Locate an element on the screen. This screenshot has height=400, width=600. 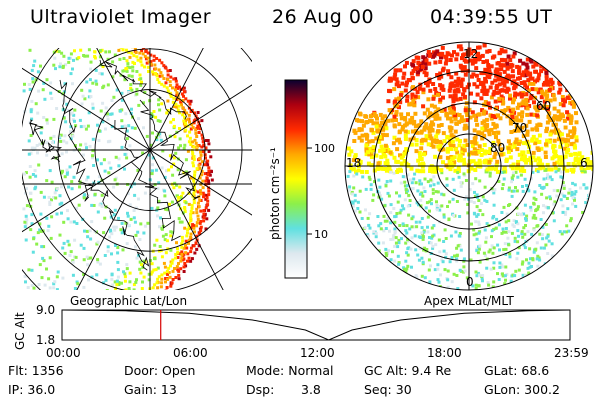
polar-panel-label: Apex MLat/MLT is located at coordinates (469, 301).